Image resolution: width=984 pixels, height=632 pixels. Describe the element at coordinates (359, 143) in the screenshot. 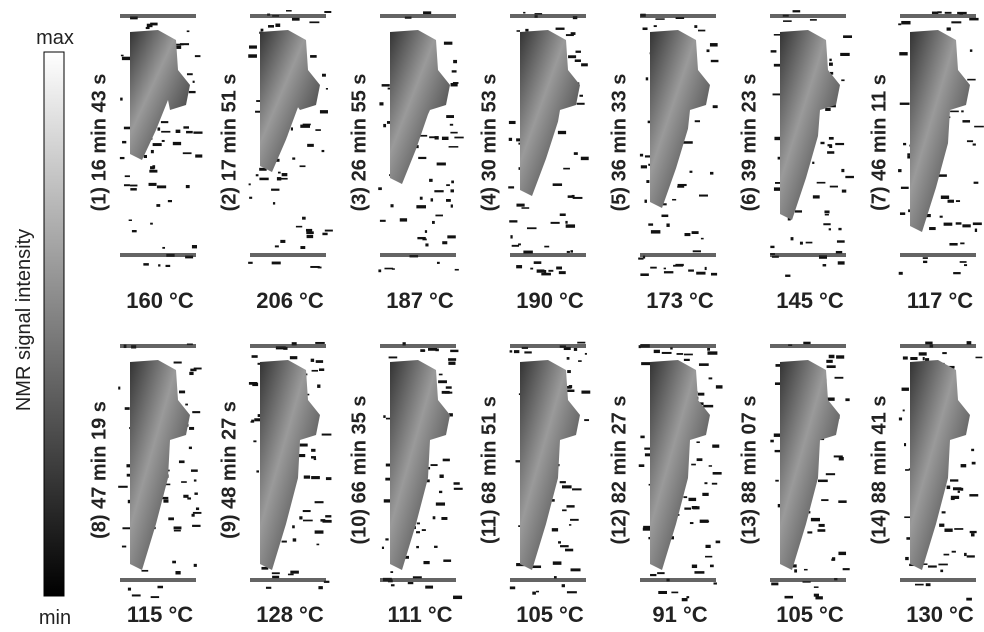

I see `time-label: (3) 26 min 55 s` at that location.